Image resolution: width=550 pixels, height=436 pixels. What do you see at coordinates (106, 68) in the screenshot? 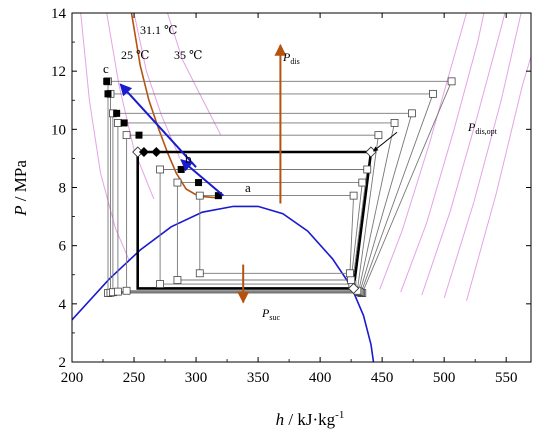
I see `point-label-c: c` at bounding box center [106, 68].